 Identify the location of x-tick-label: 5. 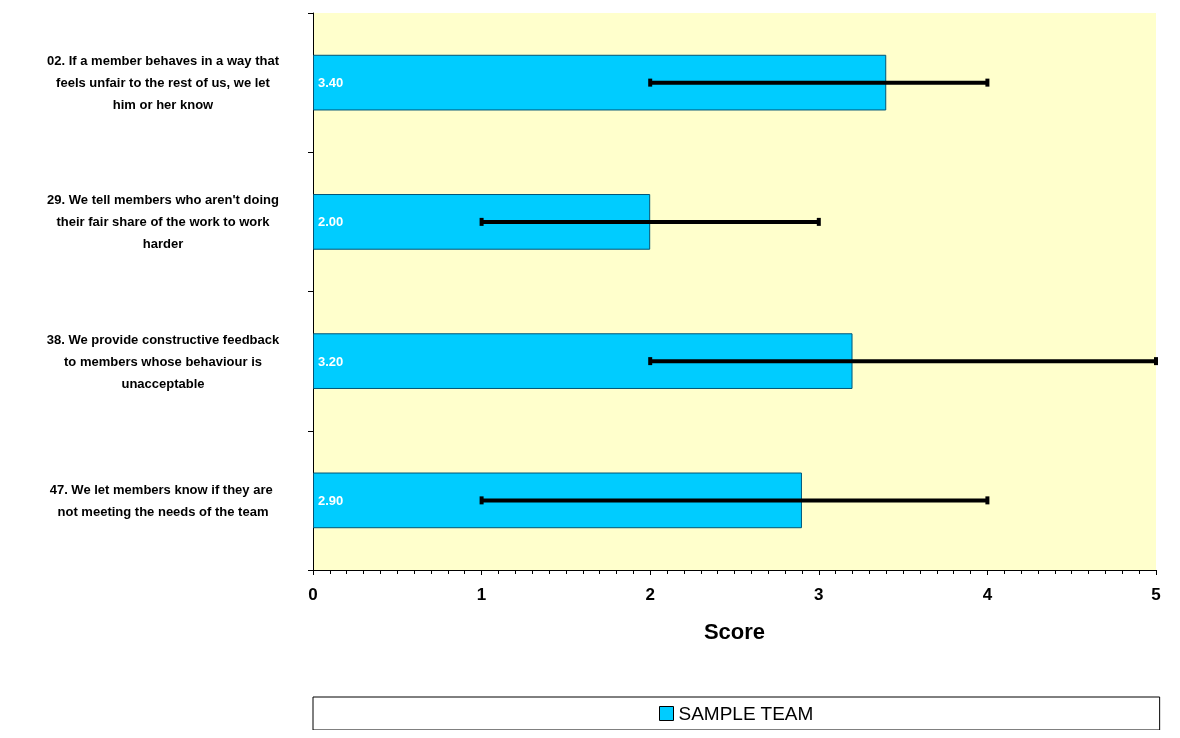
(1156, 594).